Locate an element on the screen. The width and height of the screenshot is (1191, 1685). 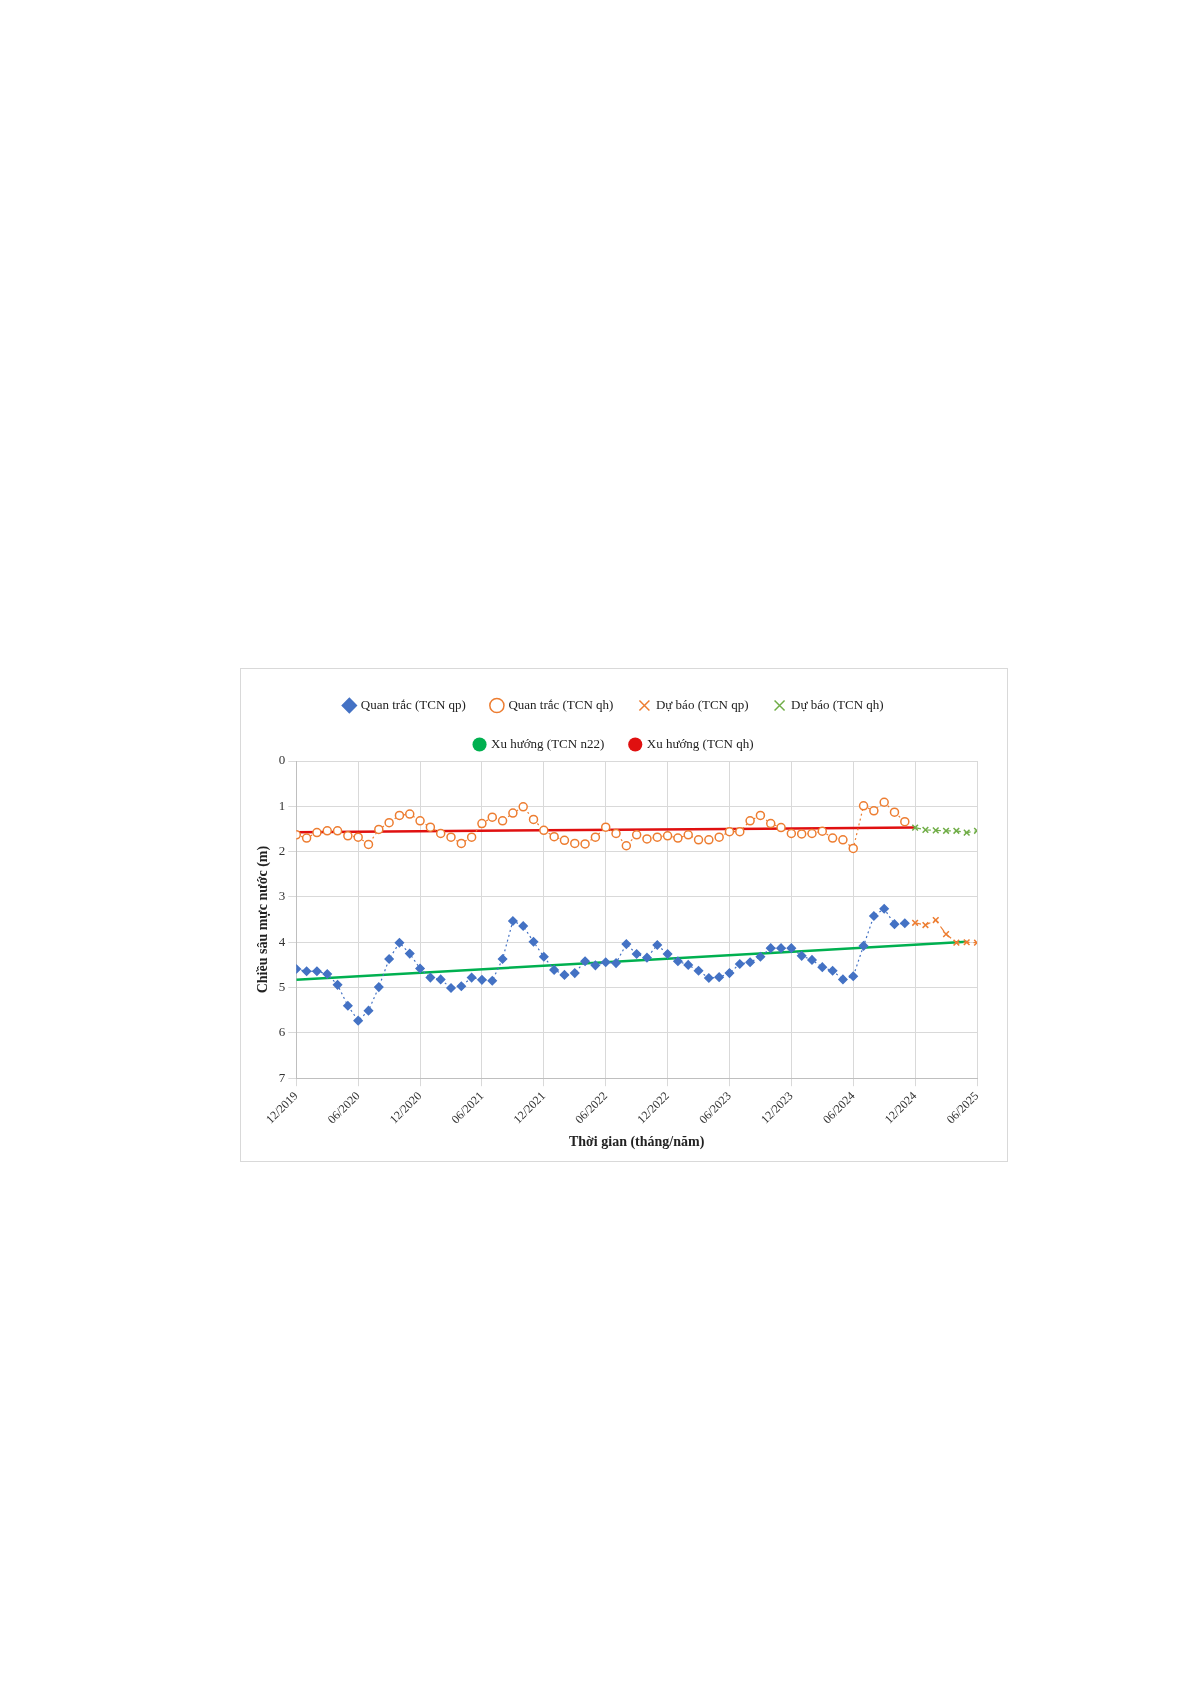
x-axis-title: Thời gian (tháng/năm) is located at coordinates (636, 1142).